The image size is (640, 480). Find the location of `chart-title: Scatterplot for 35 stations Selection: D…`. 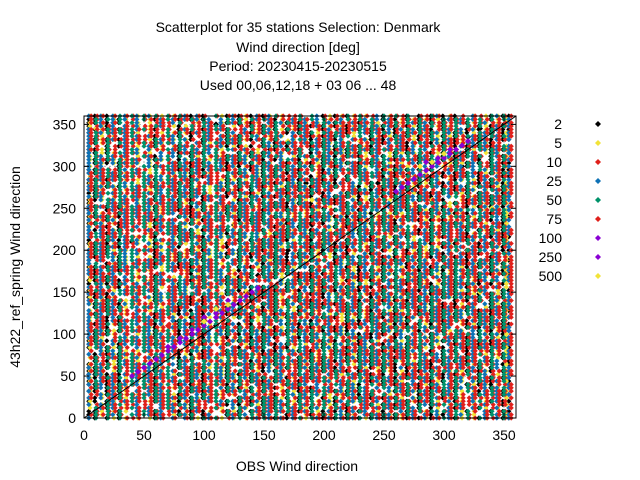

chart-title: Scatterplot for 35 stations Selection: D… is located at coordinates (299, 56).